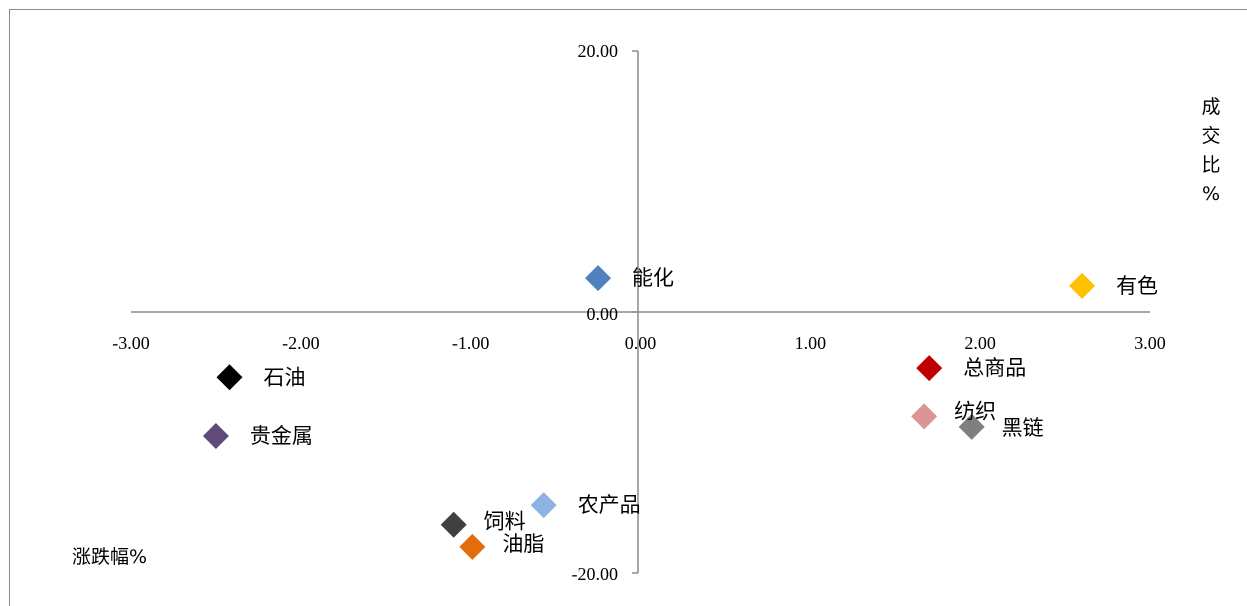 This screenshot has height=606, width=1247. Describe the element at coordinates (1137, 286) in the screenshot. I see `data-label: 有色` at that location.